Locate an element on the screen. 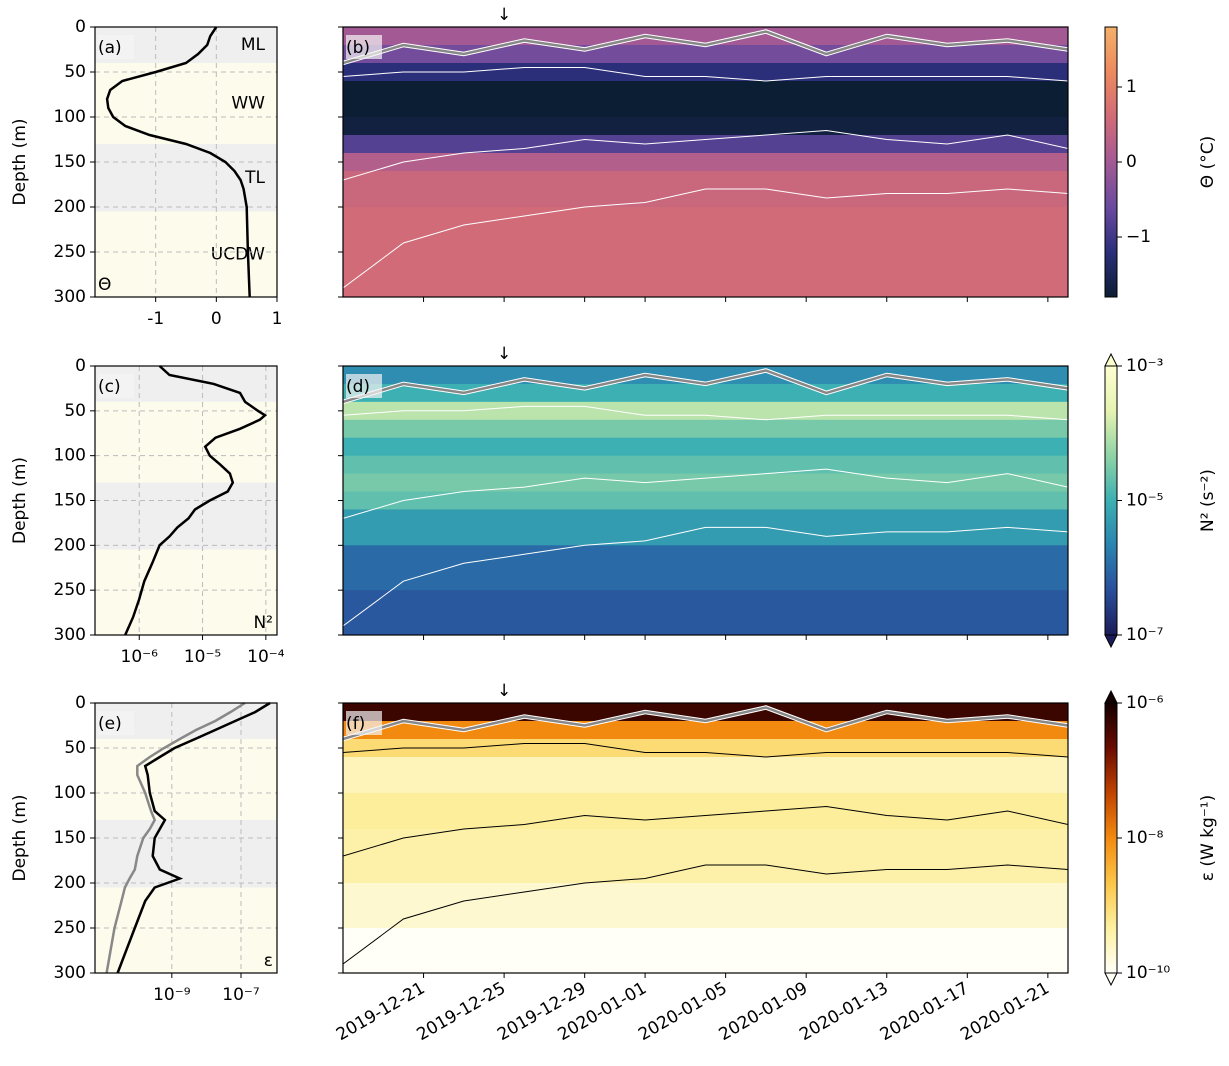 The width and height of the screenshot is (1229, 1066). layer-label: ML is located at coordinates (253, 45).